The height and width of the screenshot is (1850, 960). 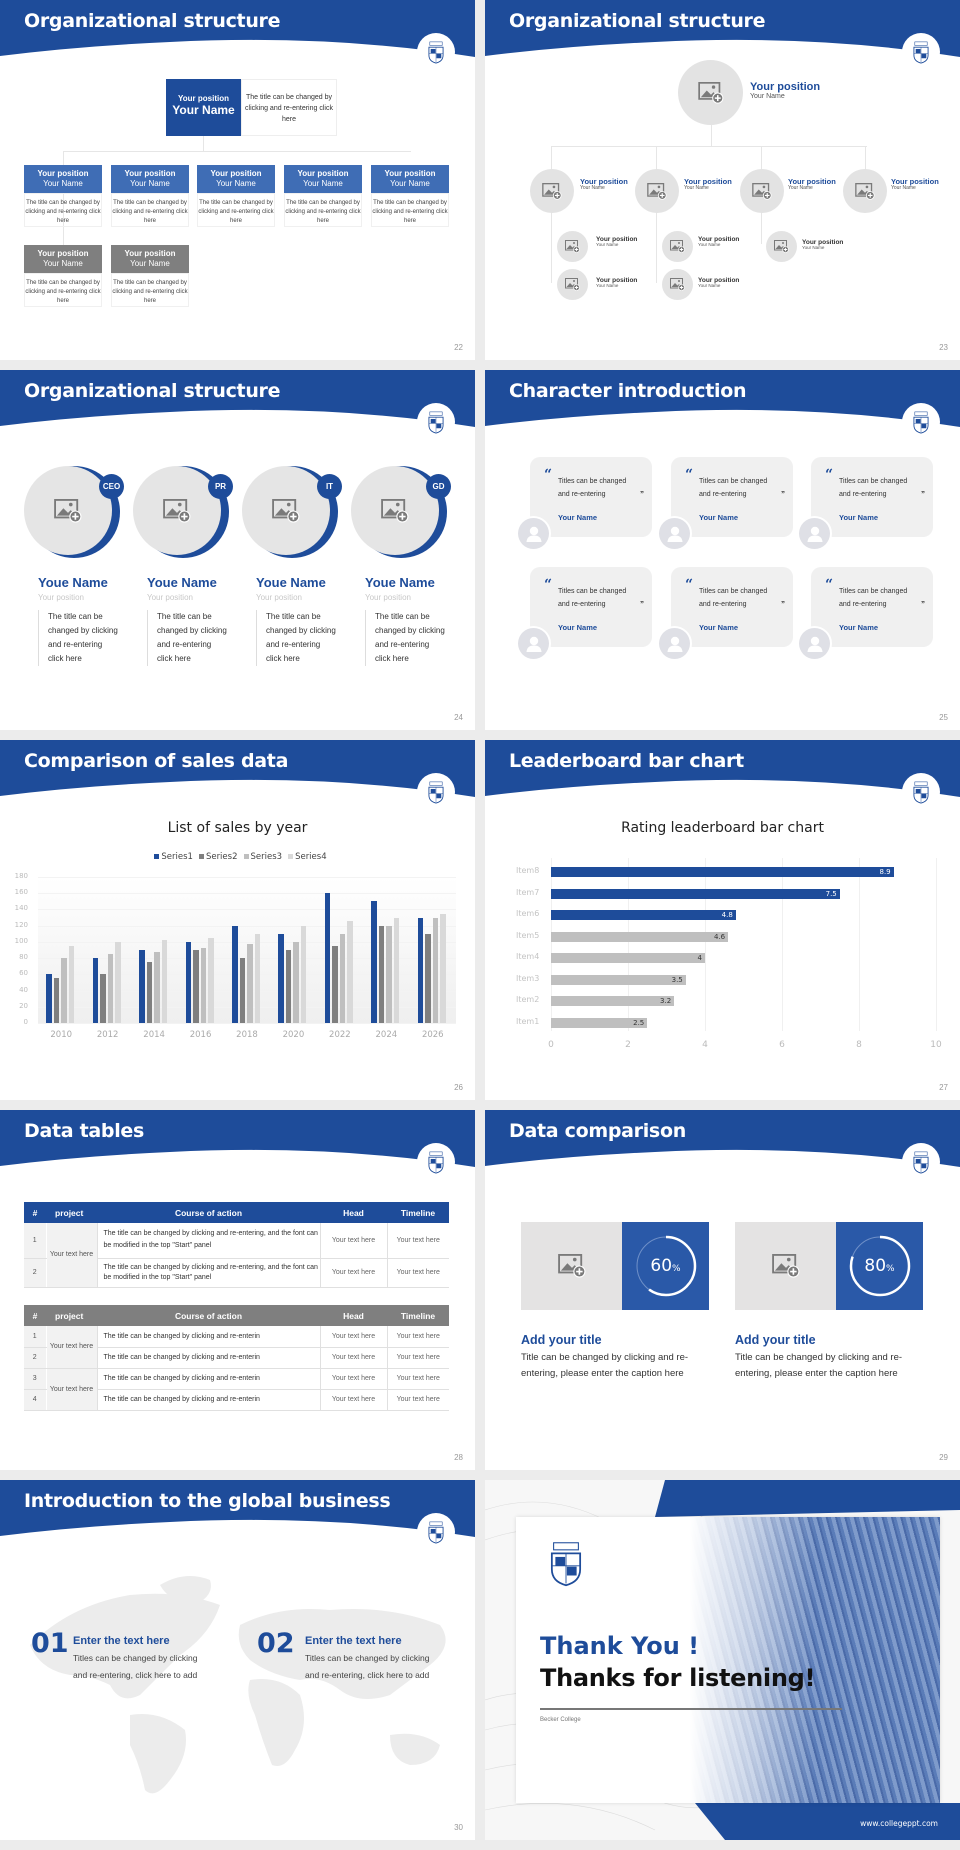 What do you see at coordinates (722, 30) in the screenshot?
I see `slide-header: Organizational structure` at bounding box center [722, 30].